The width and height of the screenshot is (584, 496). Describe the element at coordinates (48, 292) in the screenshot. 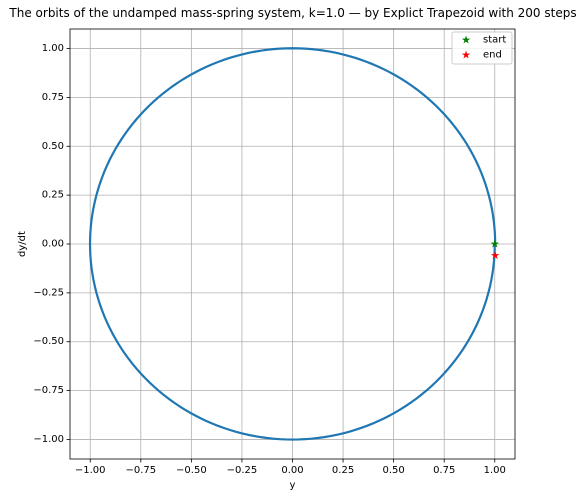

I see `y-tick-label: −0.25` at that location.